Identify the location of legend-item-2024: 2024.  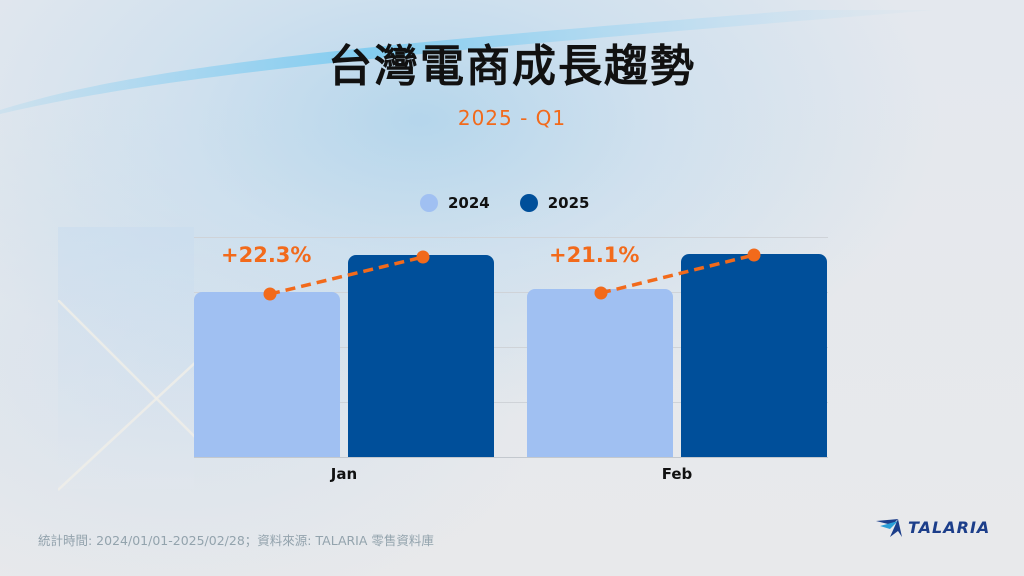
(455, 203).